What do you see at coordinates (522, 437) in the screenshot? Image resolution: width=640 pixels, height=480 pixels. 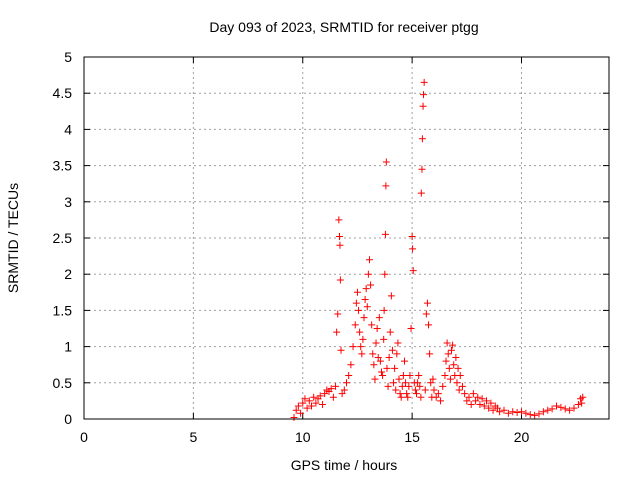 I see `x-tick-label: 20` at bounding box center [522, 437].